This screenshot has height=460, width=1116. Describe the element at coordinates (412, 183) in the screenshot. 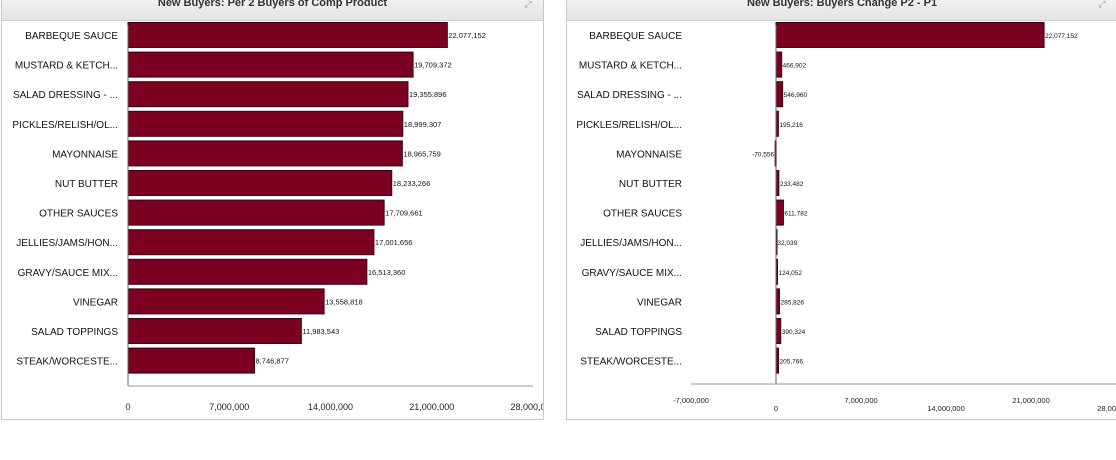

I see `data-label: 18,233,266` at that location.